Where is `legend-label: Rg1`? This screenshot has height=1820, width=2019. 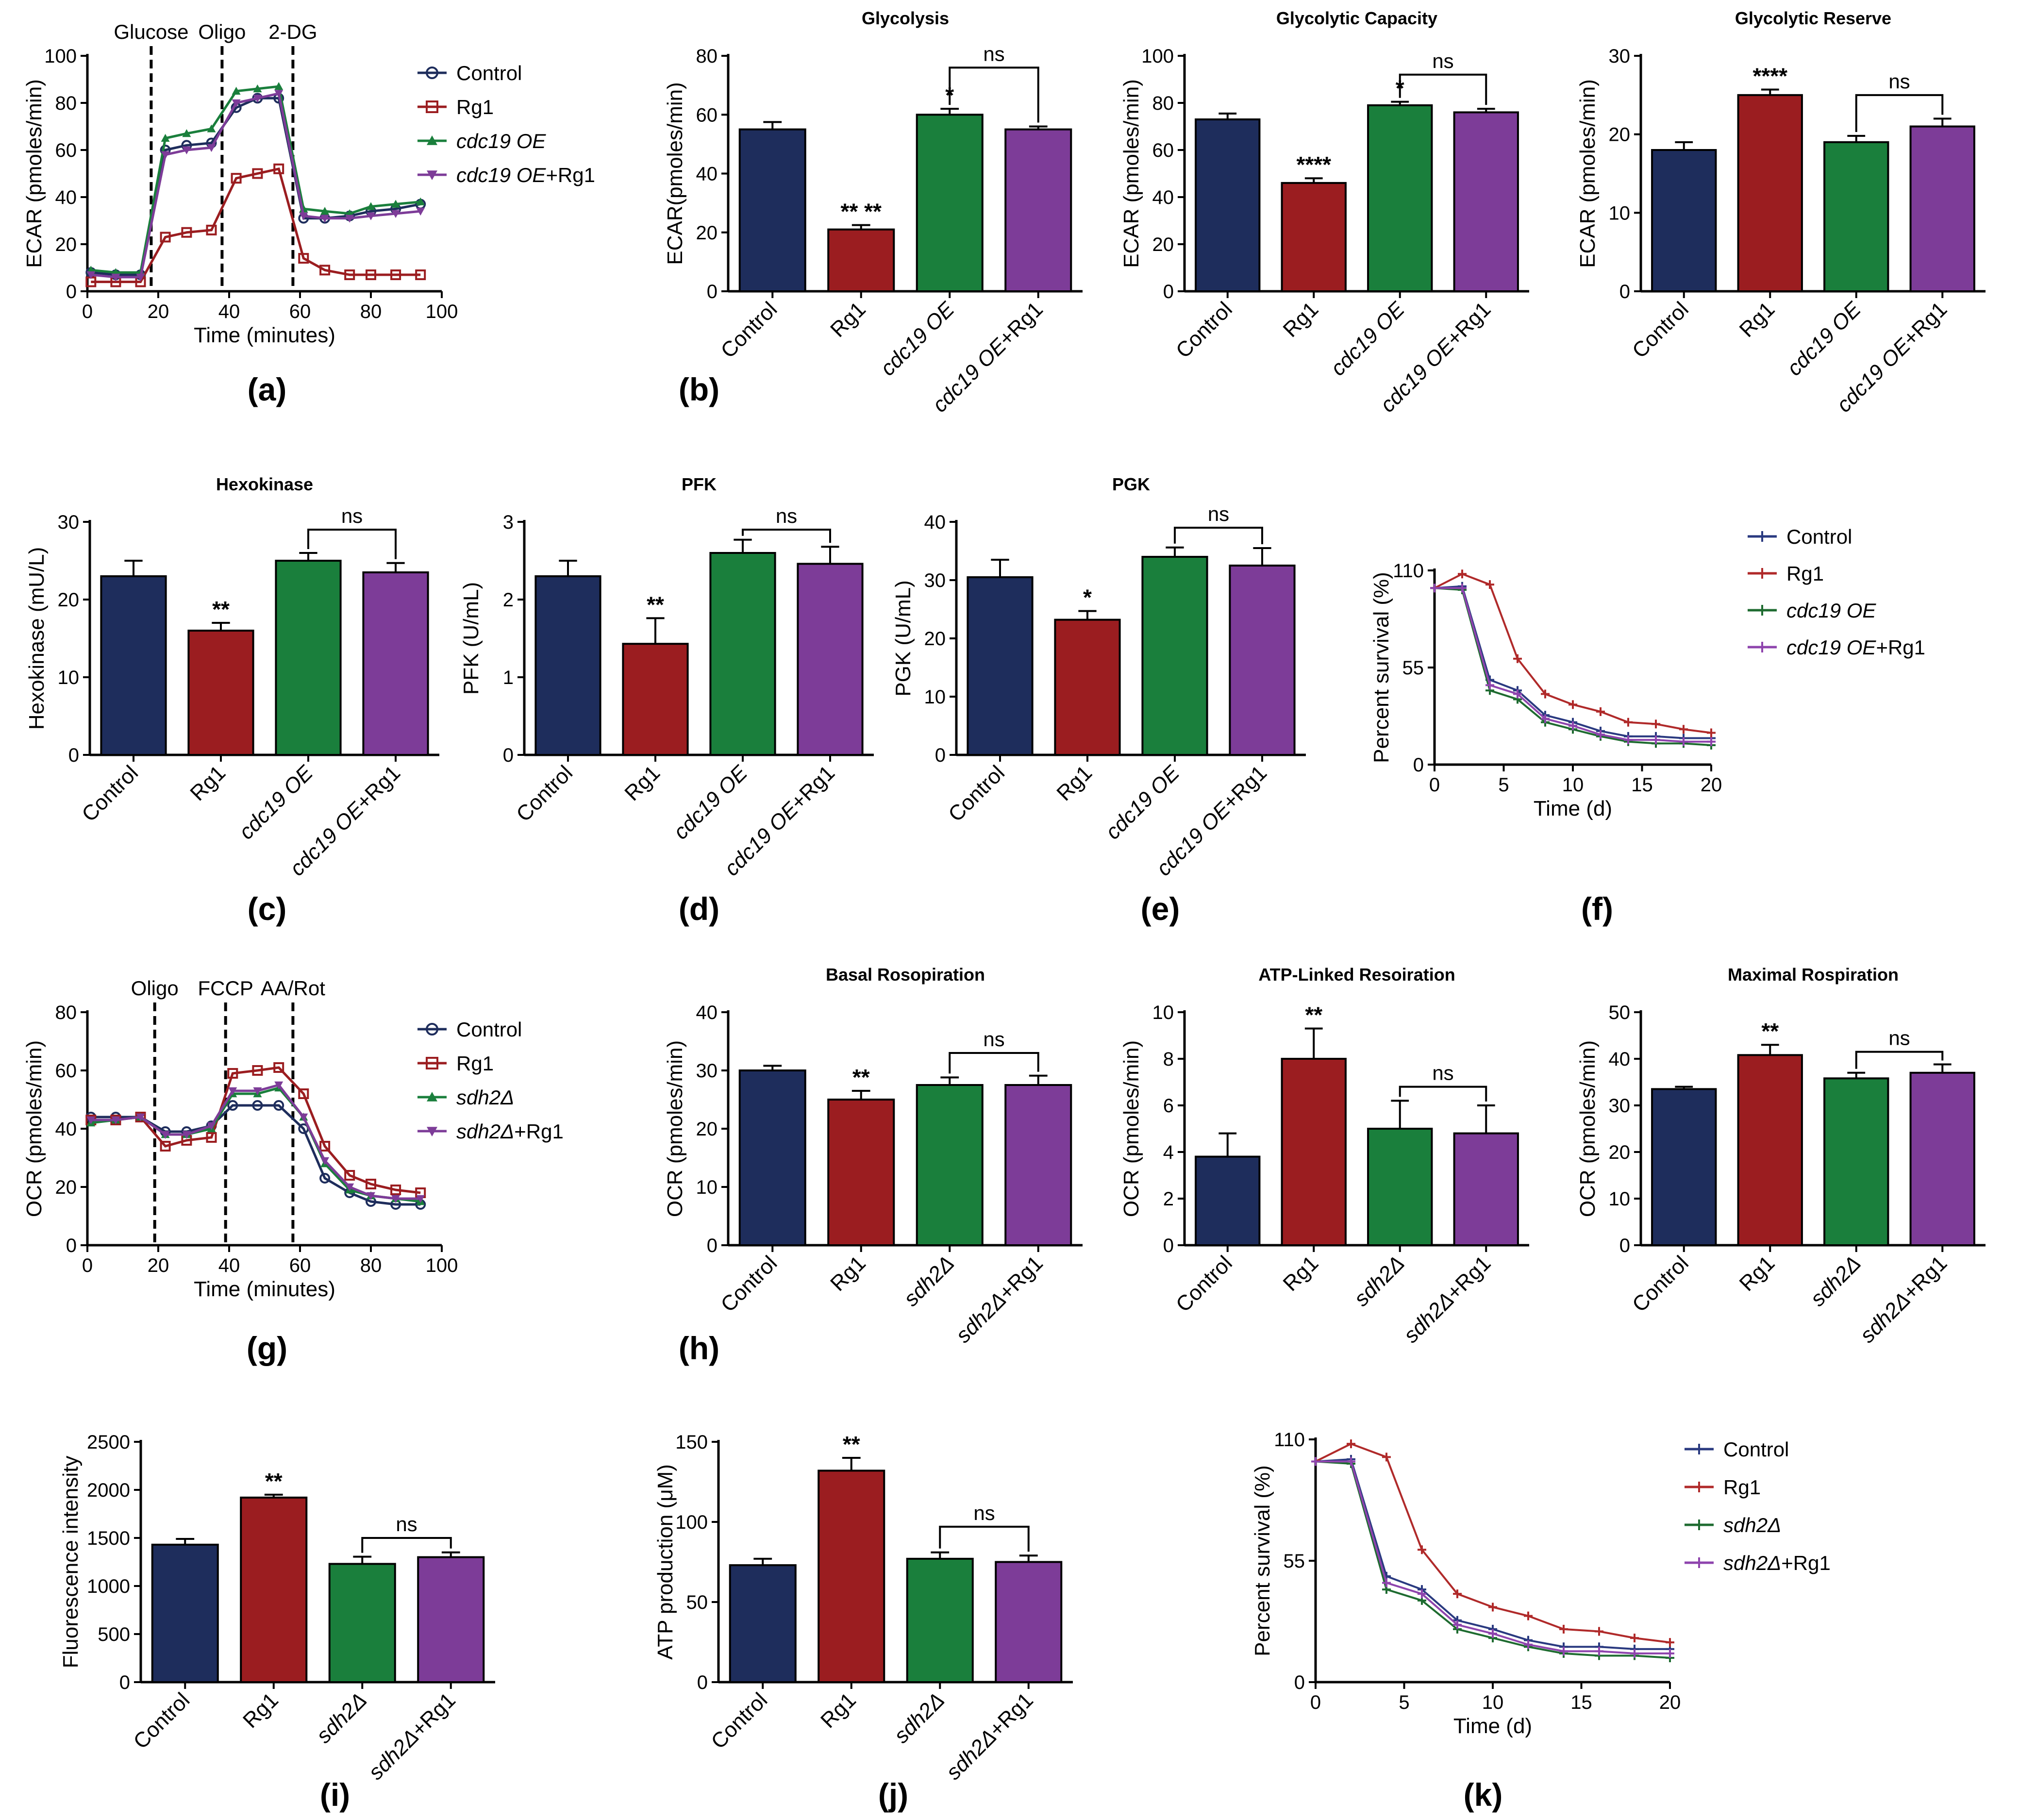 legend-label: Rg1 is located at coordinates (475, 107).